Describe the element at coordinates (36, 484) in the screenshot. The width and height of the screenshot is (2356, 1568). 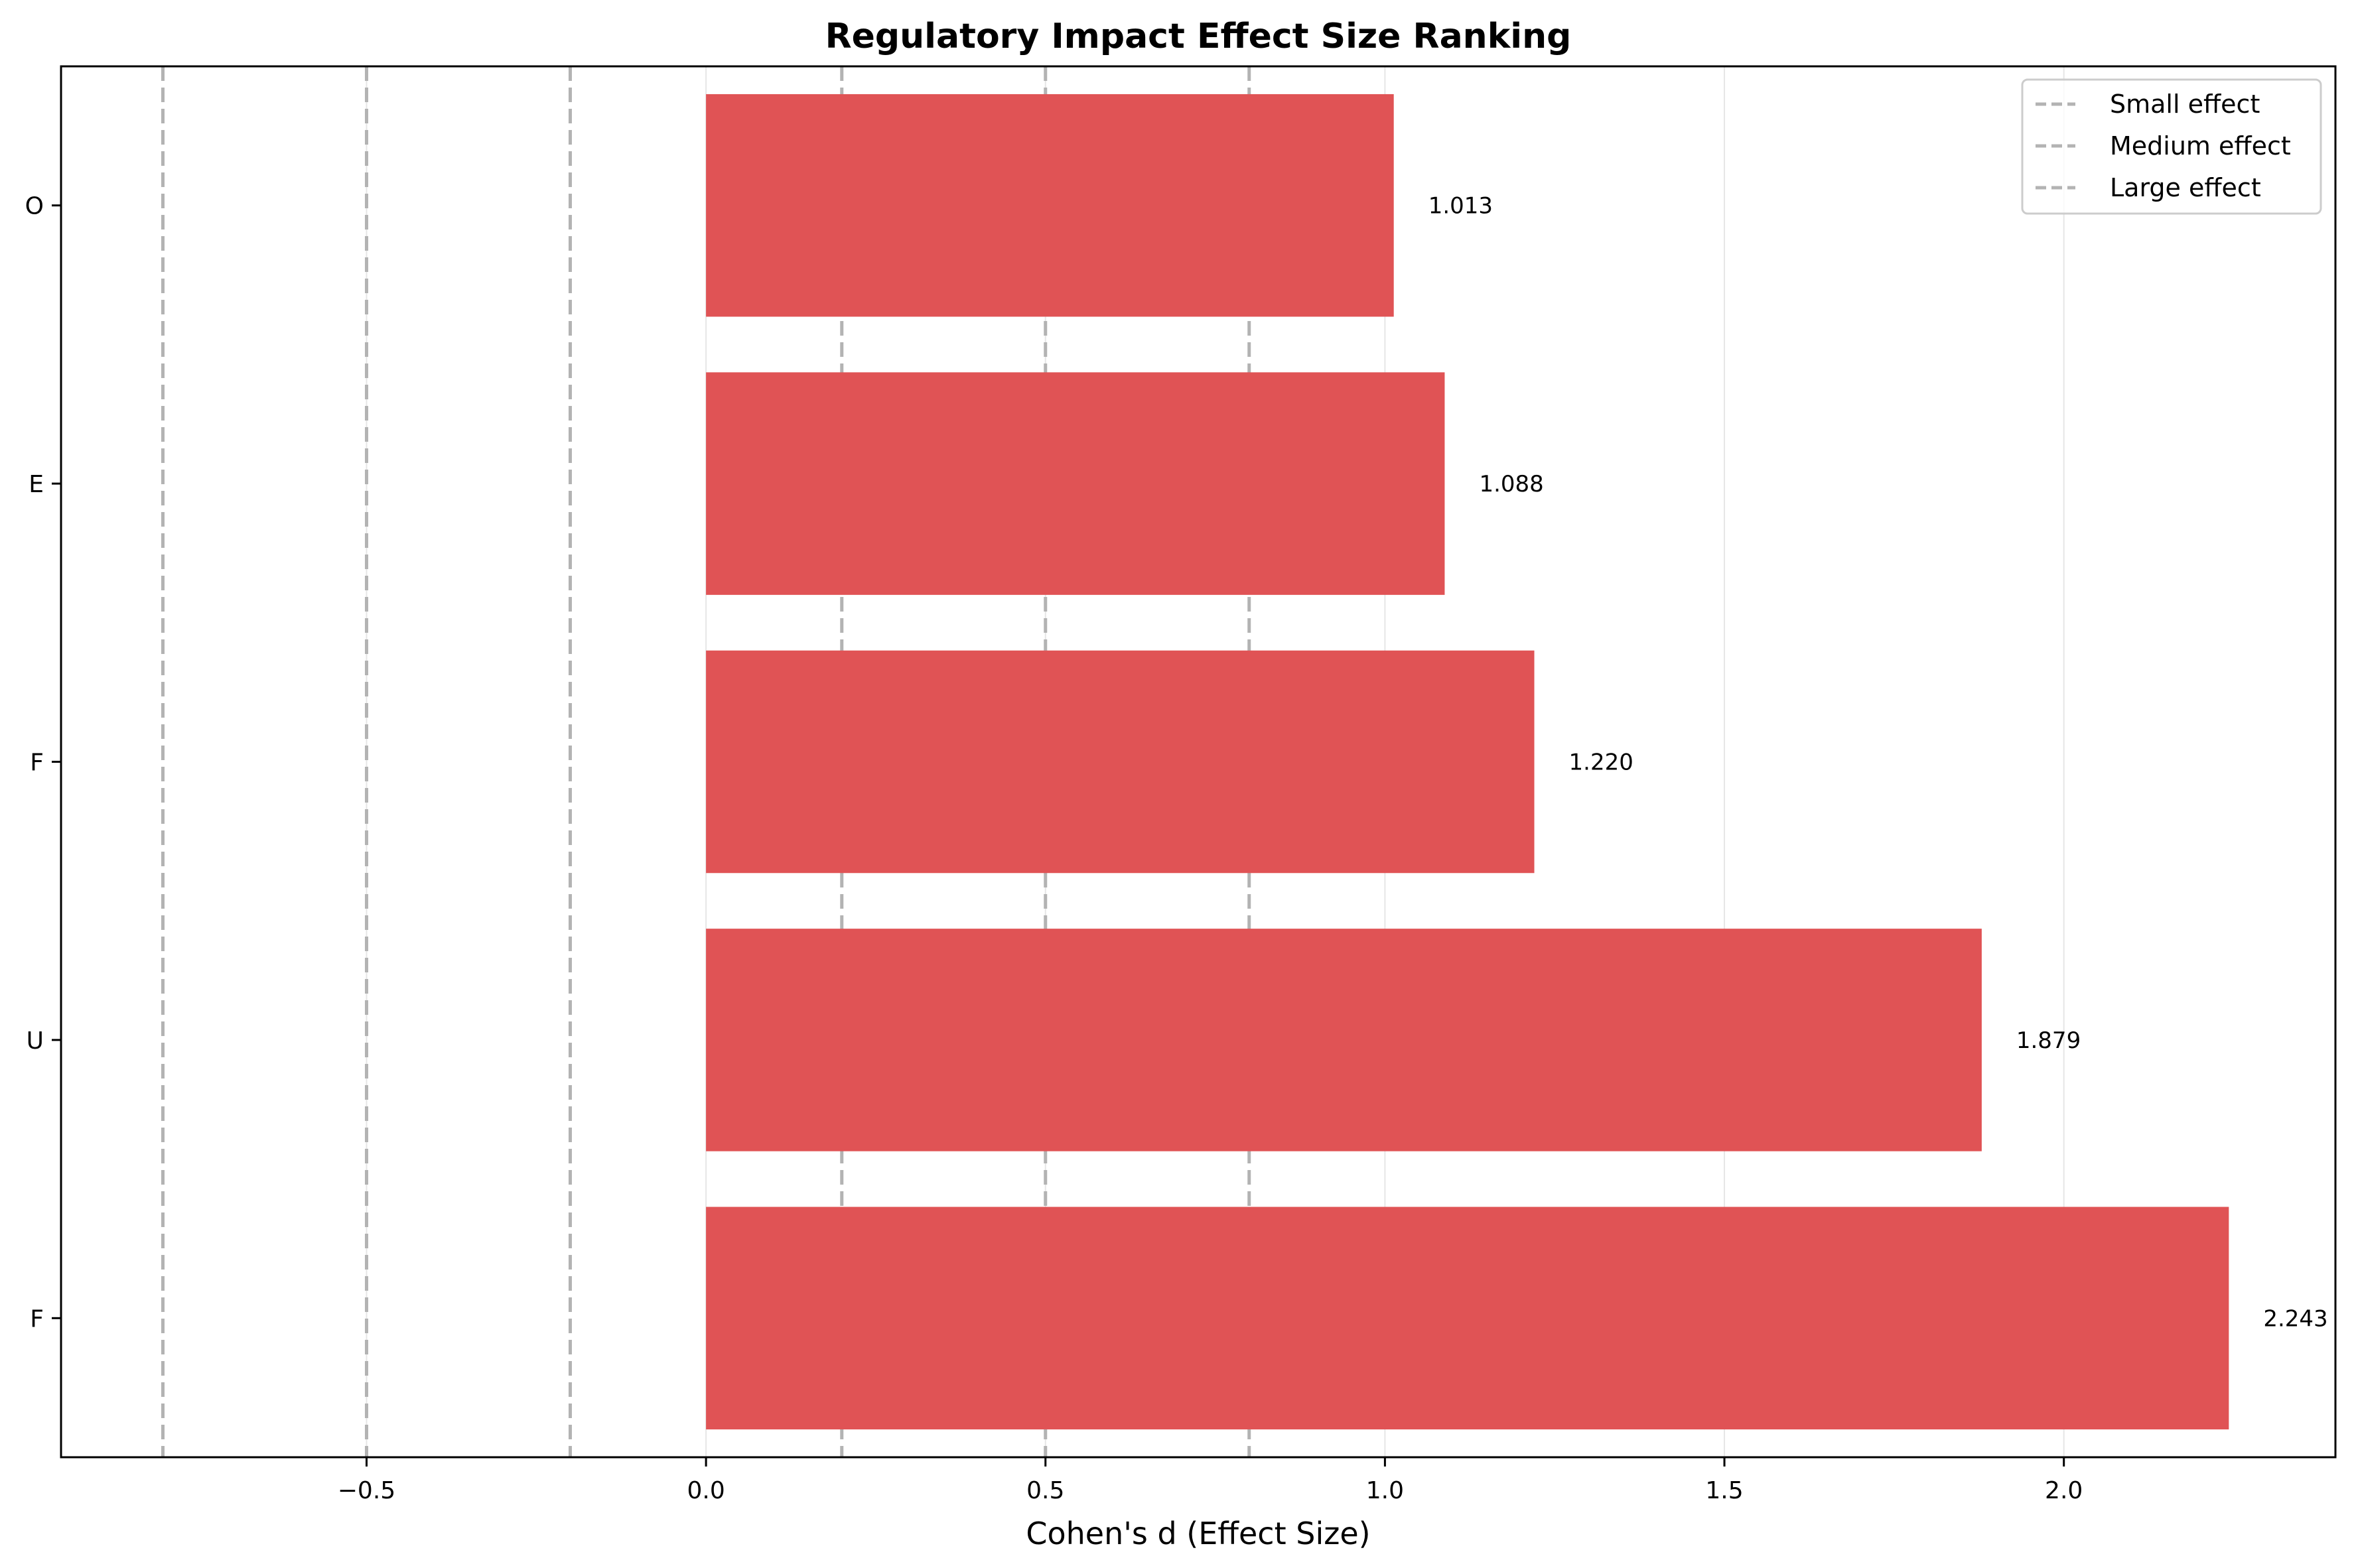
I see `y-tick-label: E` at that location.